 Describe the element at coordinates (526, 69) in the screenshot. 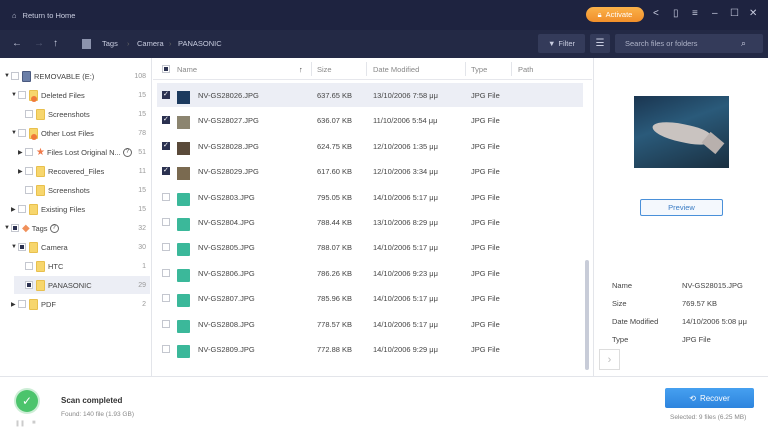

I see `column-path: Path` at that location.